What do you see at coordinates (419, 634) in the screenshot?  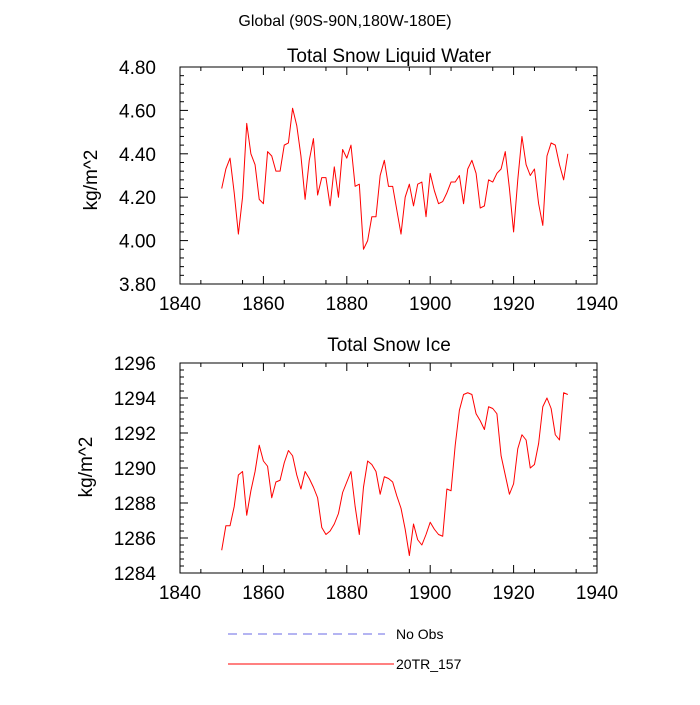 I see `legend-label-no-obs: No Obs` at bounding box center [419, 634].